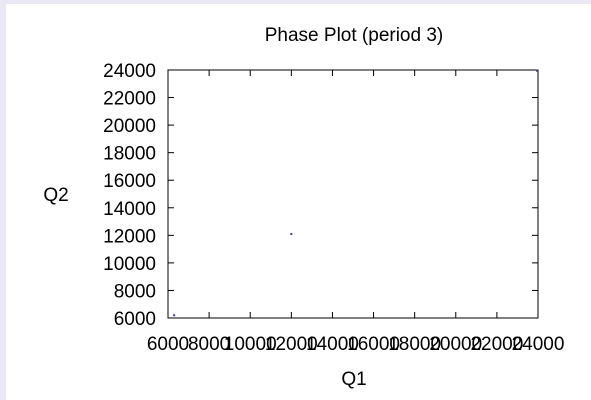 The height and width of the screenshot is (400, 591). I want to click on y-tick-label: 10000, so click(129, 264).